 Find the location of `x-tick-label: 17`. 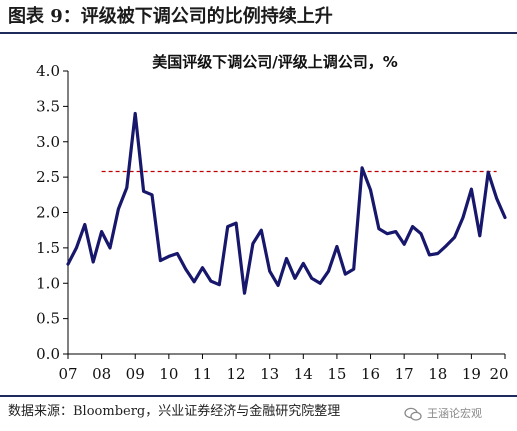

x-tick-label: 17 is located at coordinates (404, 374).